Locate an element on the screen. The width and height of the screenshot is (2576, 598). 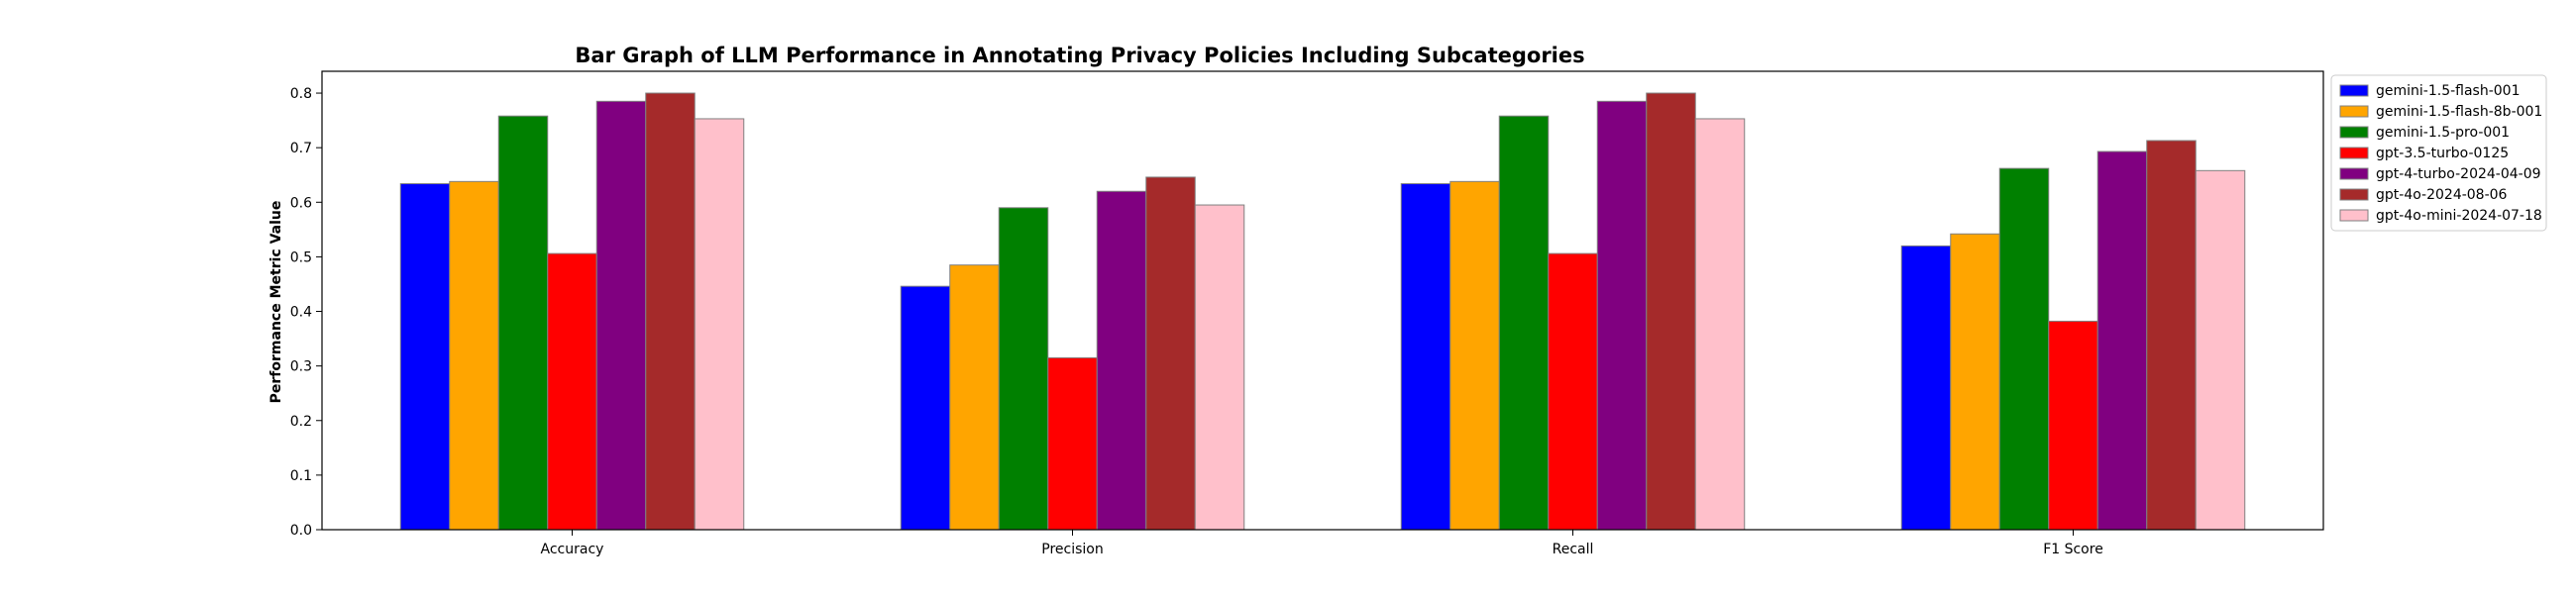
legend-label: gpt-4-turbo-2024-04-09 is located at coordinates (2458, 174).